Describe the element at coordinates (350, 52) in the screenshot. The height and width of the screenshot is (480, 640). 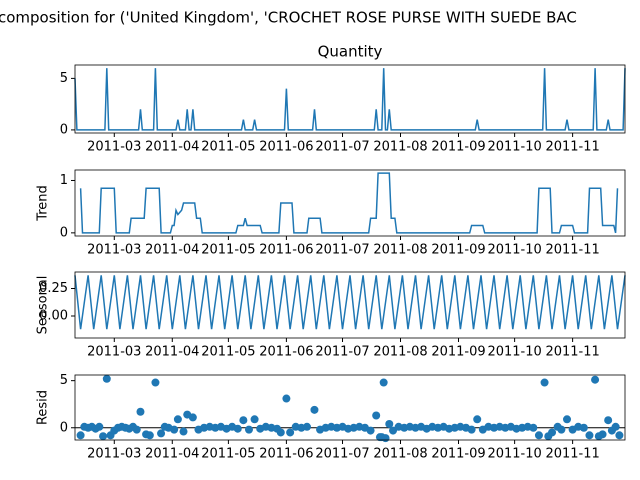
I see `subplot-title: Quantity` at that location.